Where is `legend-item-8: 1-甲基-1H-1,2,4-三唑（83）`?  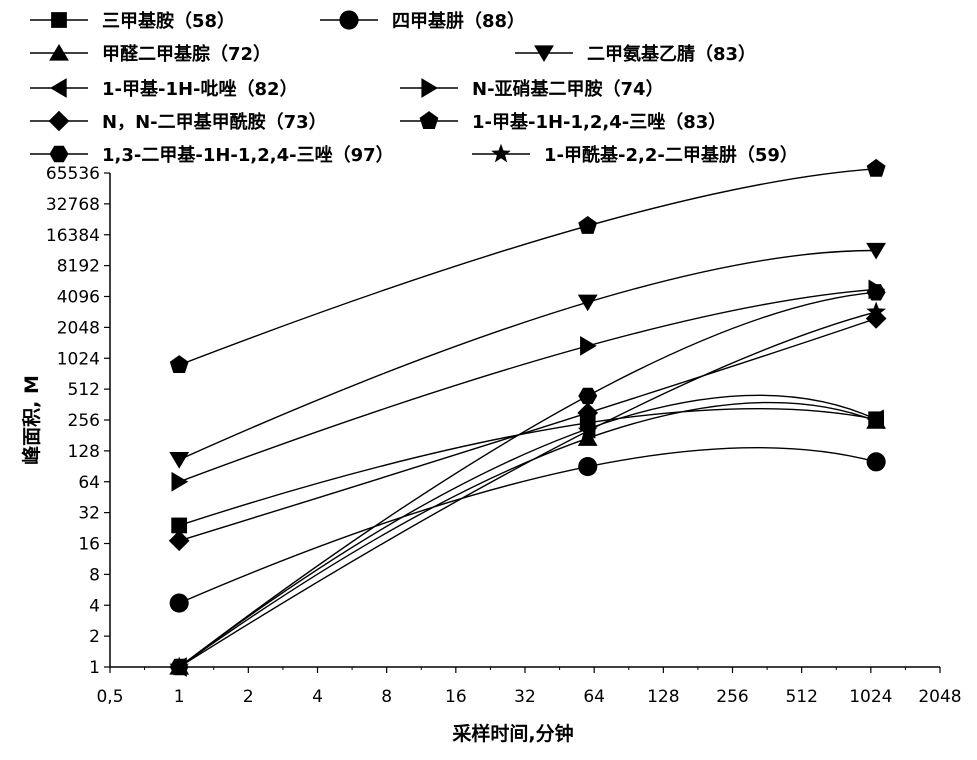
legend-item-8: 1-甲基-1H-1,2,4-三唑（83） is located at coordinates (563, 122).